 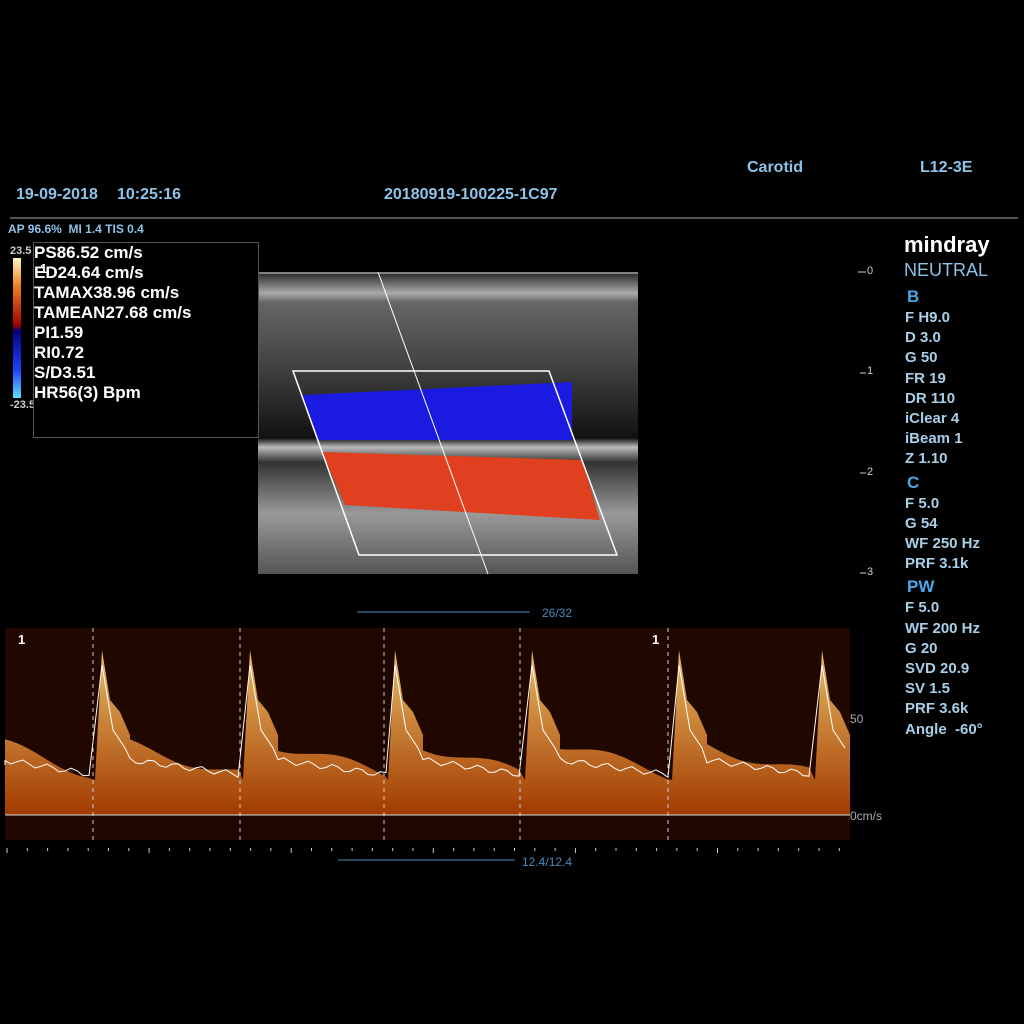 I want to click on cine-frames: 26/32, so click(x=557, y=613).